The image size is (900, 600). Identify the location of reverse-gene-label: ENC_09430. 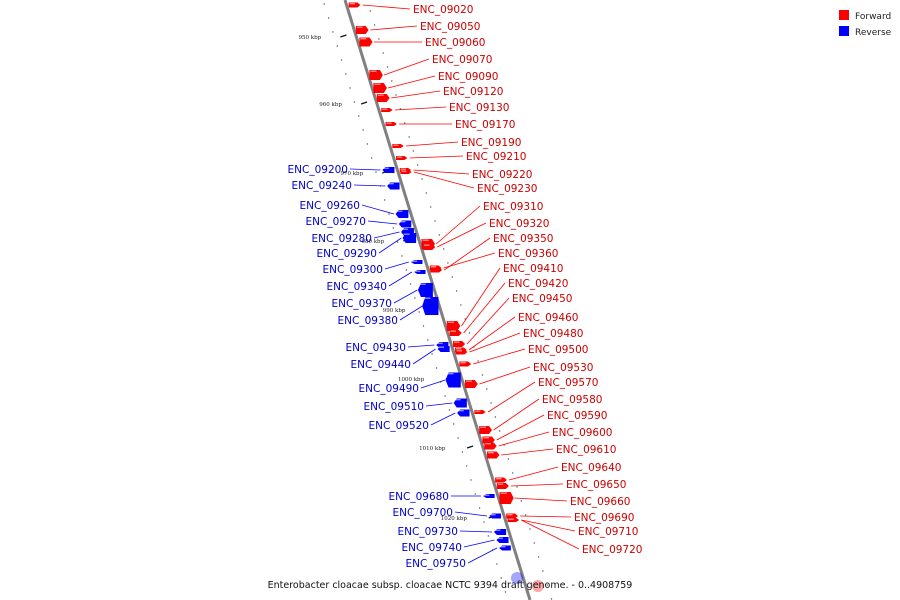
(376, 348).